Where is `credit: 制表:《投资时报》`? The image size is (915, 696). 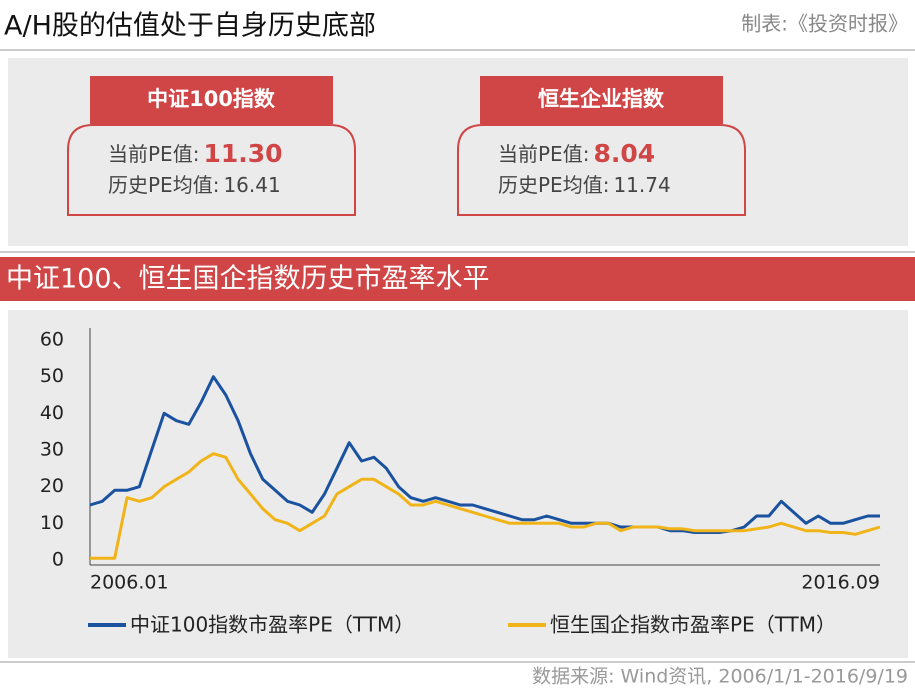
credit: 制表:《投资时报》 is located at coordinates (824, 24).